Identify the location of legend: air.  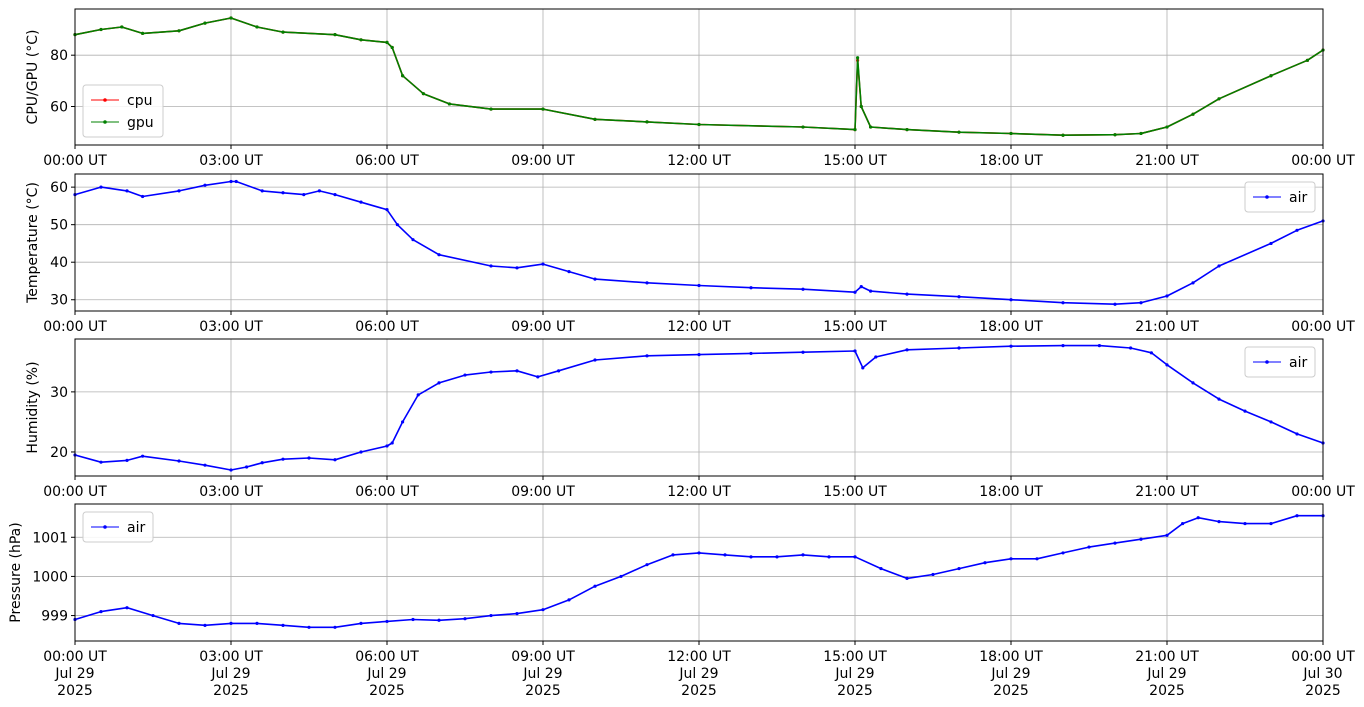
(1280, 197).